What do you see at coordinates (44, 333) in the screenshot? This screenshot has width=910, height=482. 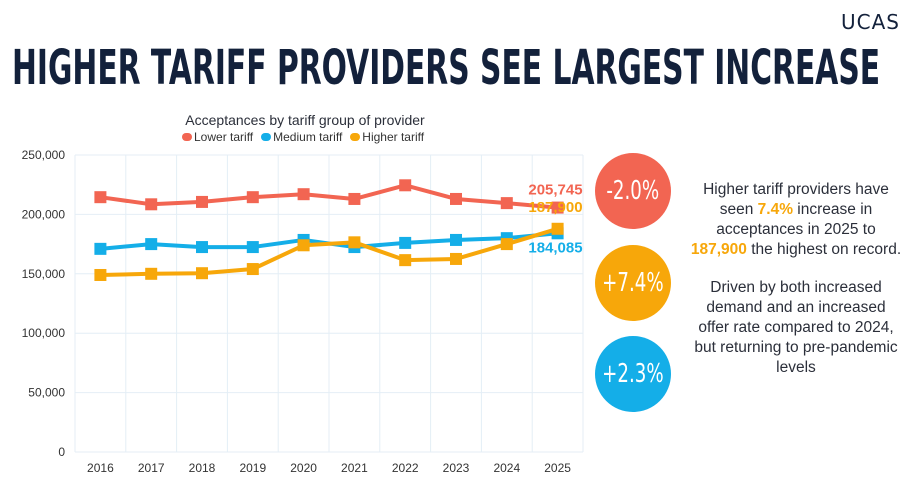 I see `y-tick-label: 100,000` at bounding box center [44, 333].